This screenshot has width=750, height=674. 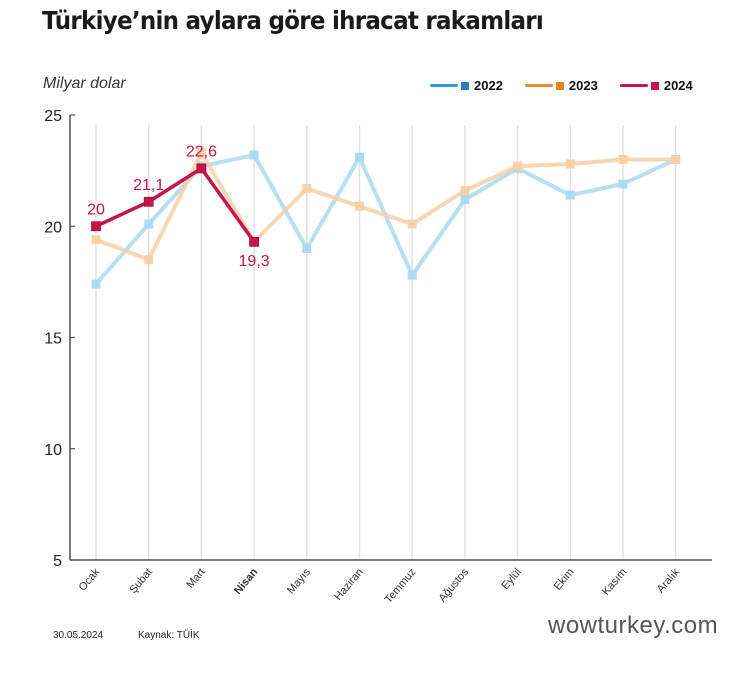 I want to click on x-tick-label: Şubat, so click(x=141, y=581).